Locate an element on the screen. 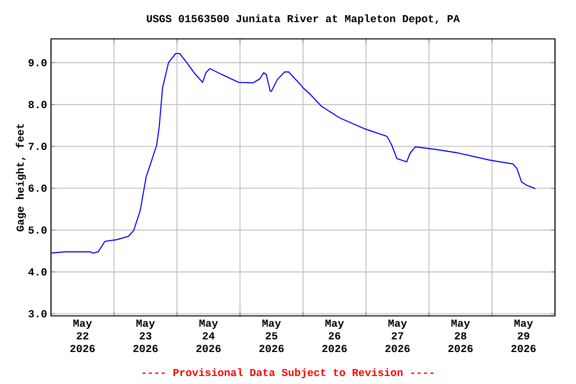 The height and width of the screenshot is (384, 576). x-tick-label: May 27 2026 is located at coordinates (397, 336).